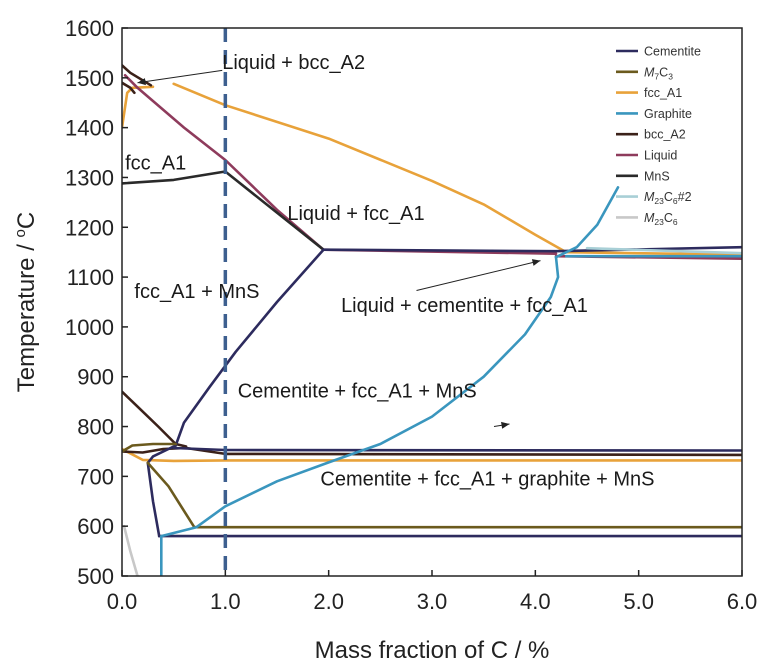  I want to click on phase-region-label: Liquid + fcc_A1, so click(355, 214).